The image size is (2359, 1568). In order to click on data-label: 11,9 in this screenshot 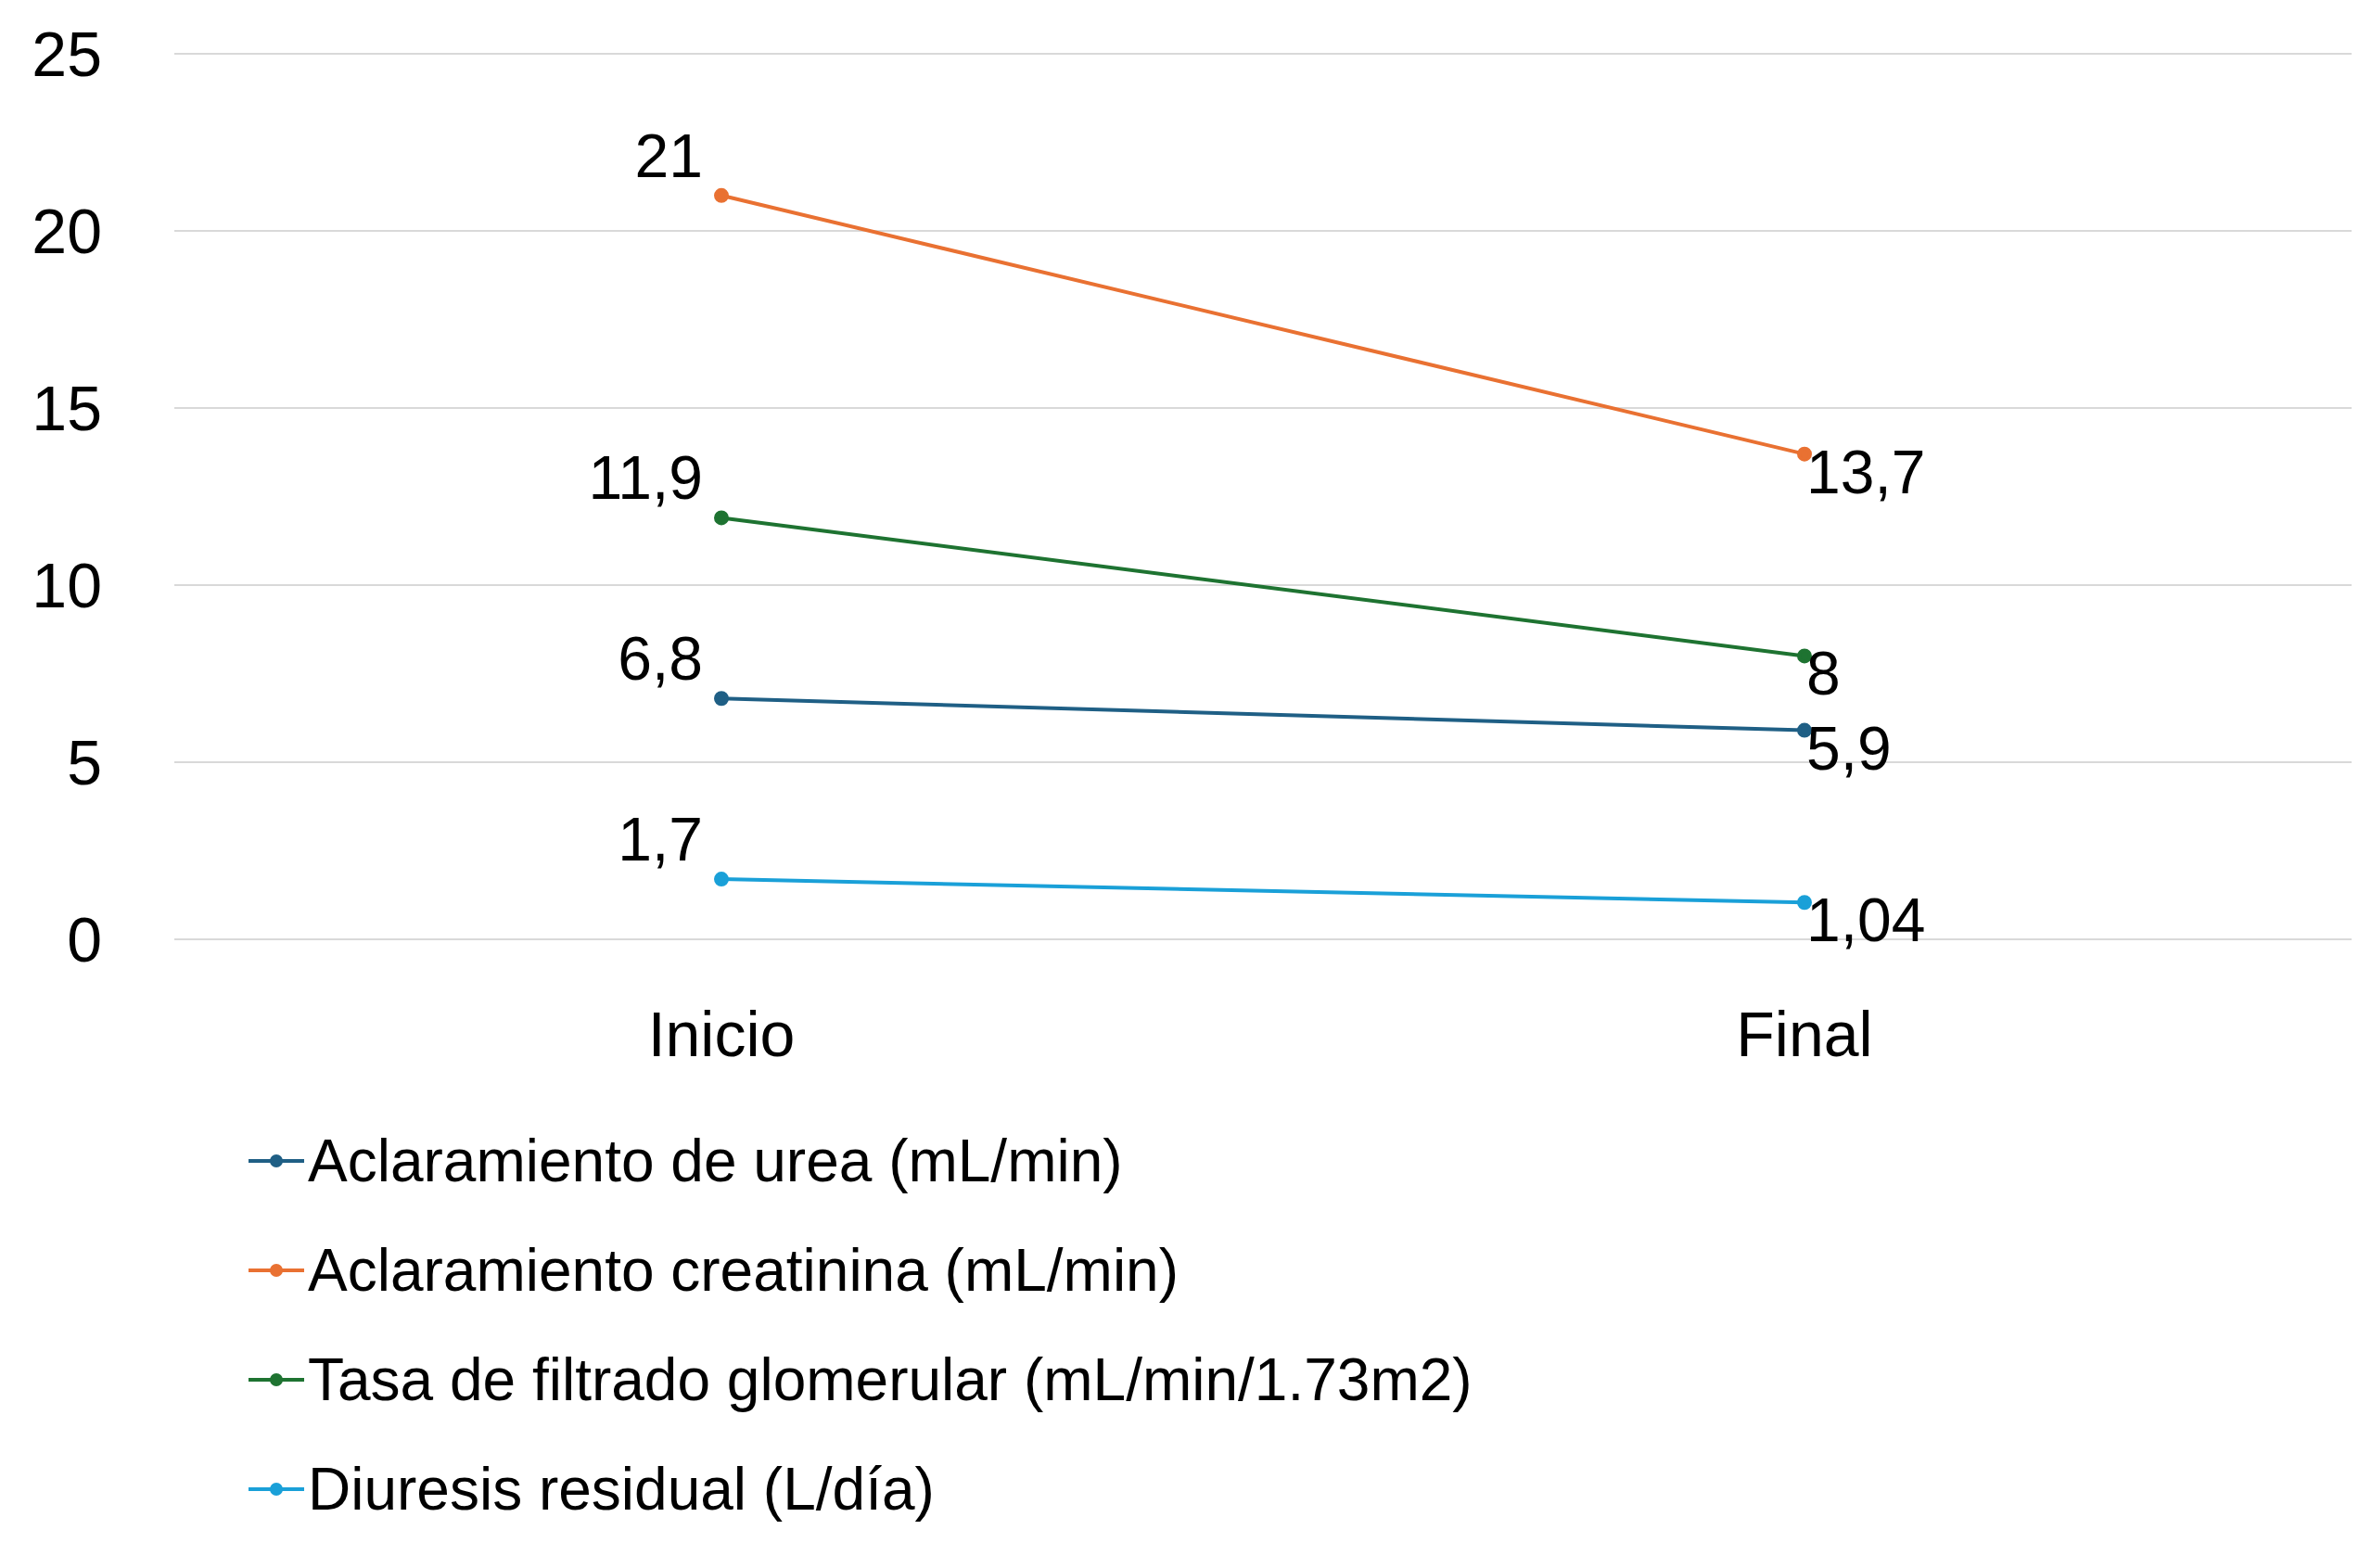, I will do `click(645, 478)`.